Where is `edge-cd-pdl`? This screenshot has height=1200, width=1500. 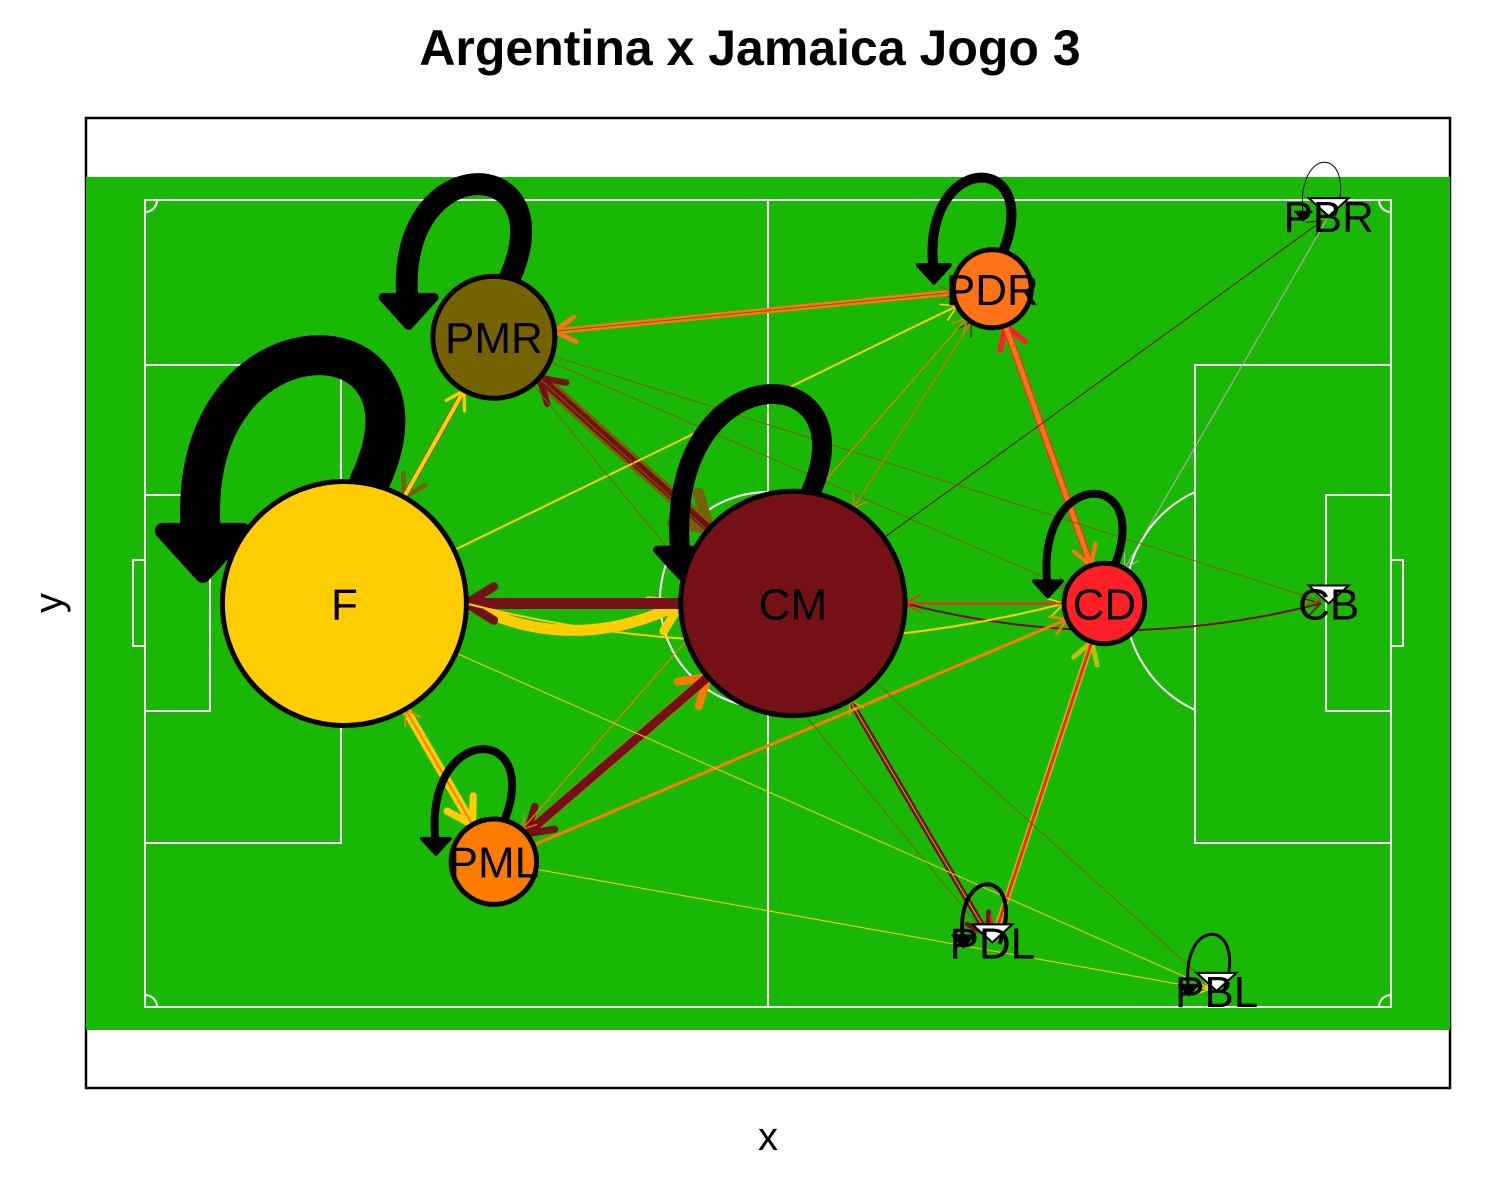
edge-cd-pdl is located at coordinates (1043, 788).